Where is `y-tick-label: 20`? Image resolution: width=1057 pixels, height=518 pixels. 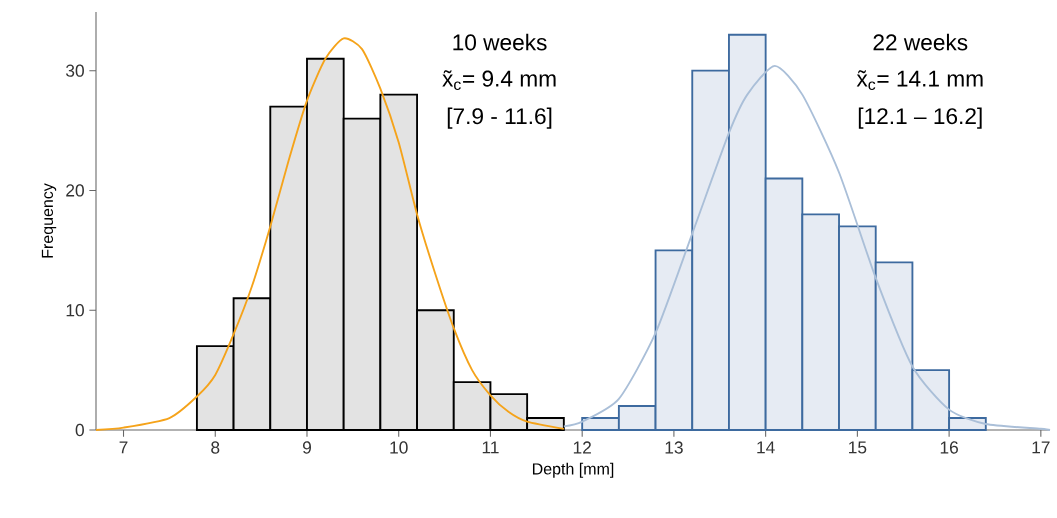 y-tick-label: 20 is located at coordinates (75, 190).